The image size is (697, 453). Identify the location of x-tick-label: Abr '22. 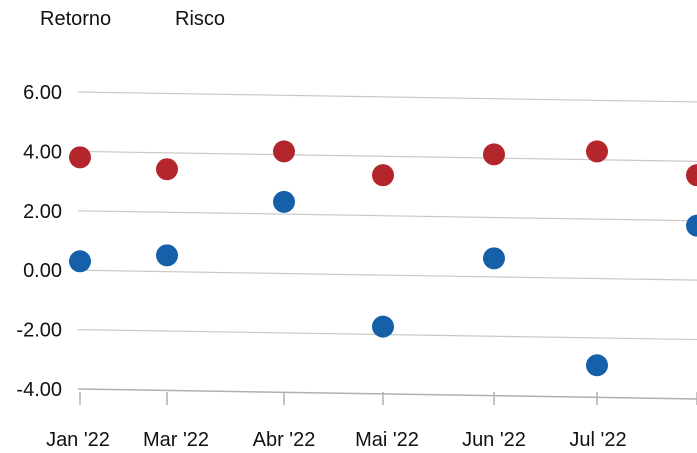
(284, 440).